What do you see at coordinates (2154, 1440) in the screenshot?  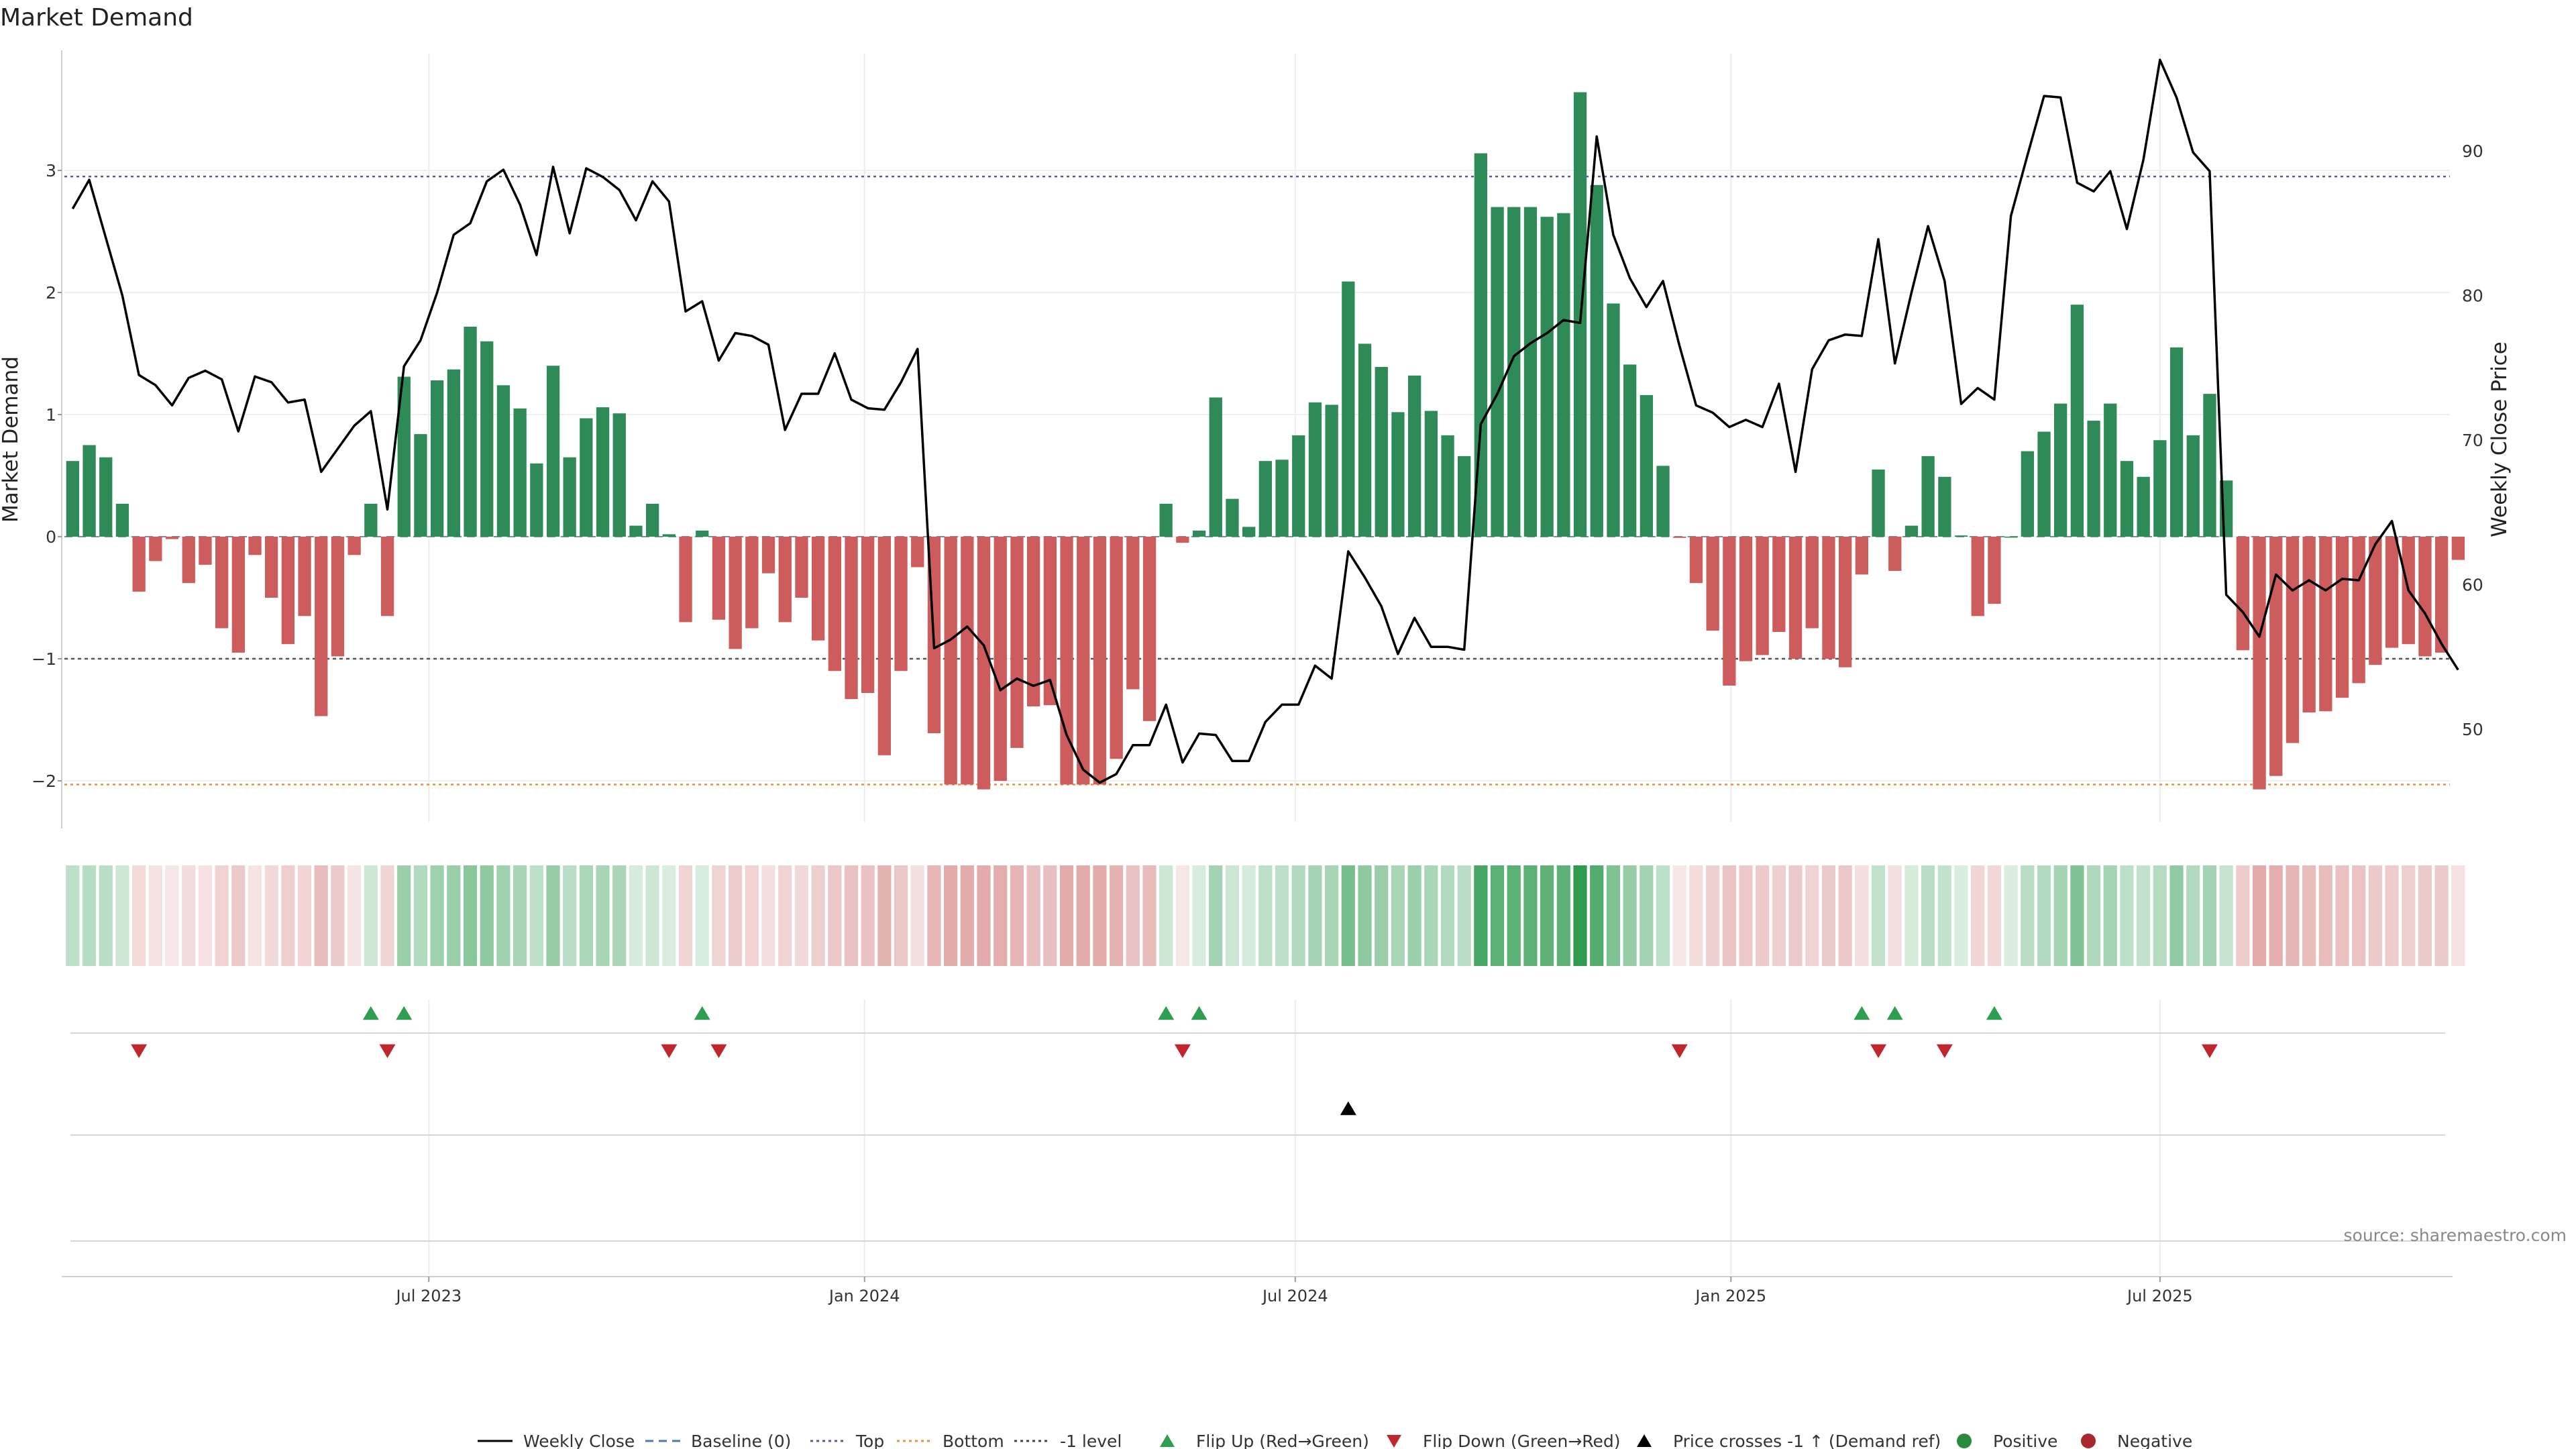 I see `legend-label: Negative` at bounding box center [2154, 1440].